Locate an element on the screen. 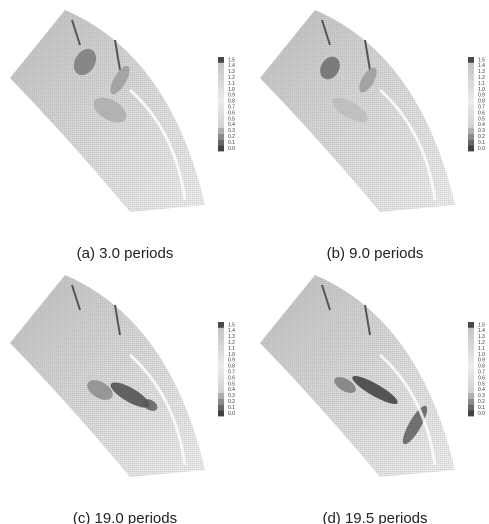 Image resolution: width=489 pixels, height=524 pixels. panel-caption: (b) 9.0 periods is located at coordinates (375, 253).